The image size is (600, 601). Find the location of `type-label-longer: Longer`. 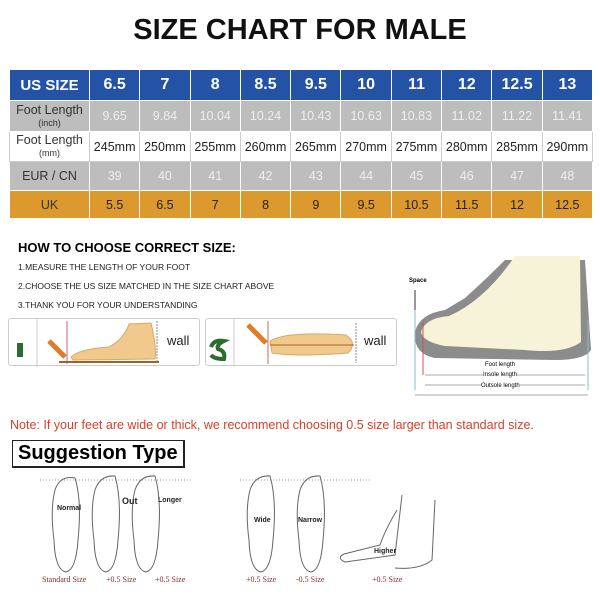

type-label-longer: Longer is located at coordinates (170, 500).